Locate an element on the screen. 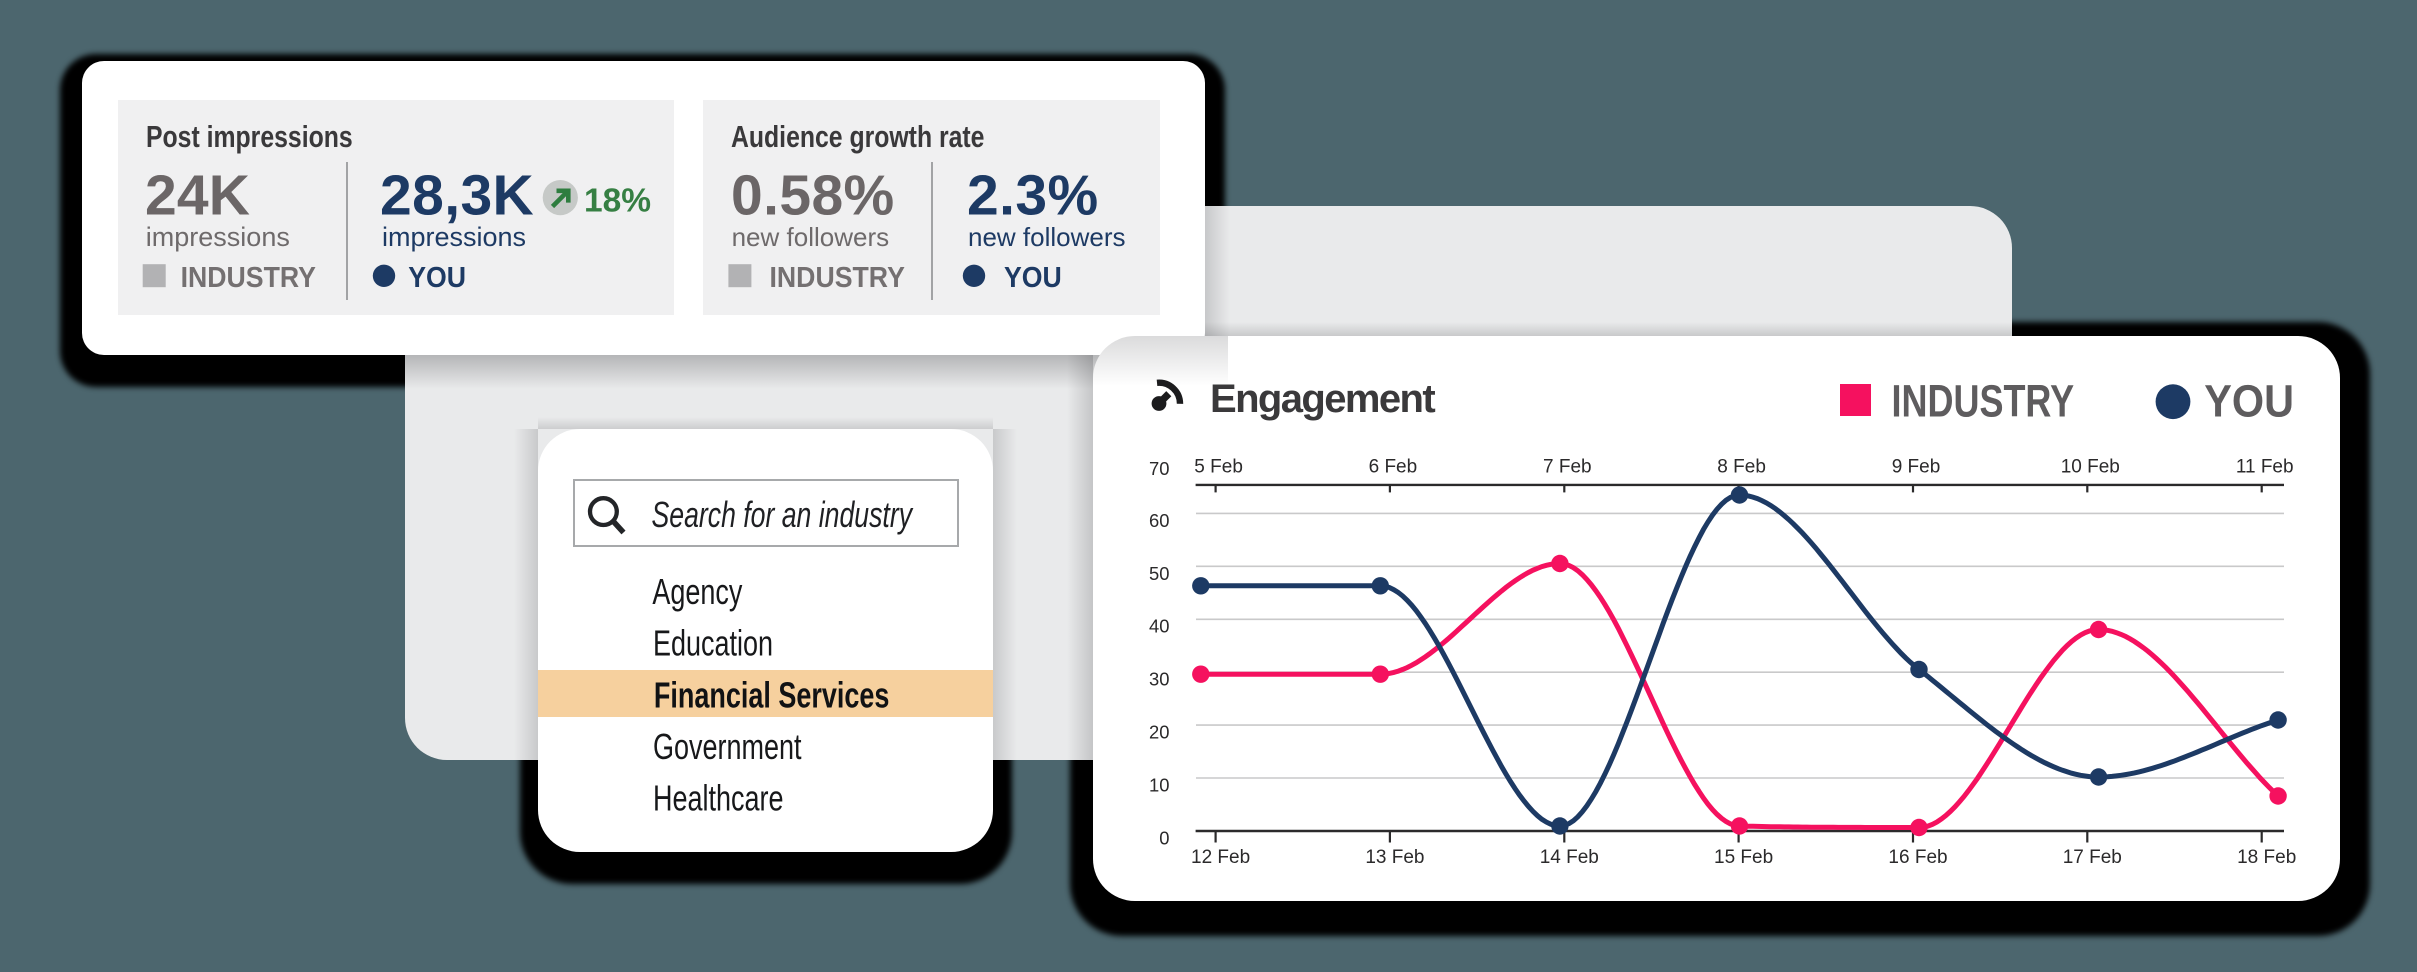 This screenshot has width=2417, height=972. svg-text: 18% is located at coordinates (617, 201).